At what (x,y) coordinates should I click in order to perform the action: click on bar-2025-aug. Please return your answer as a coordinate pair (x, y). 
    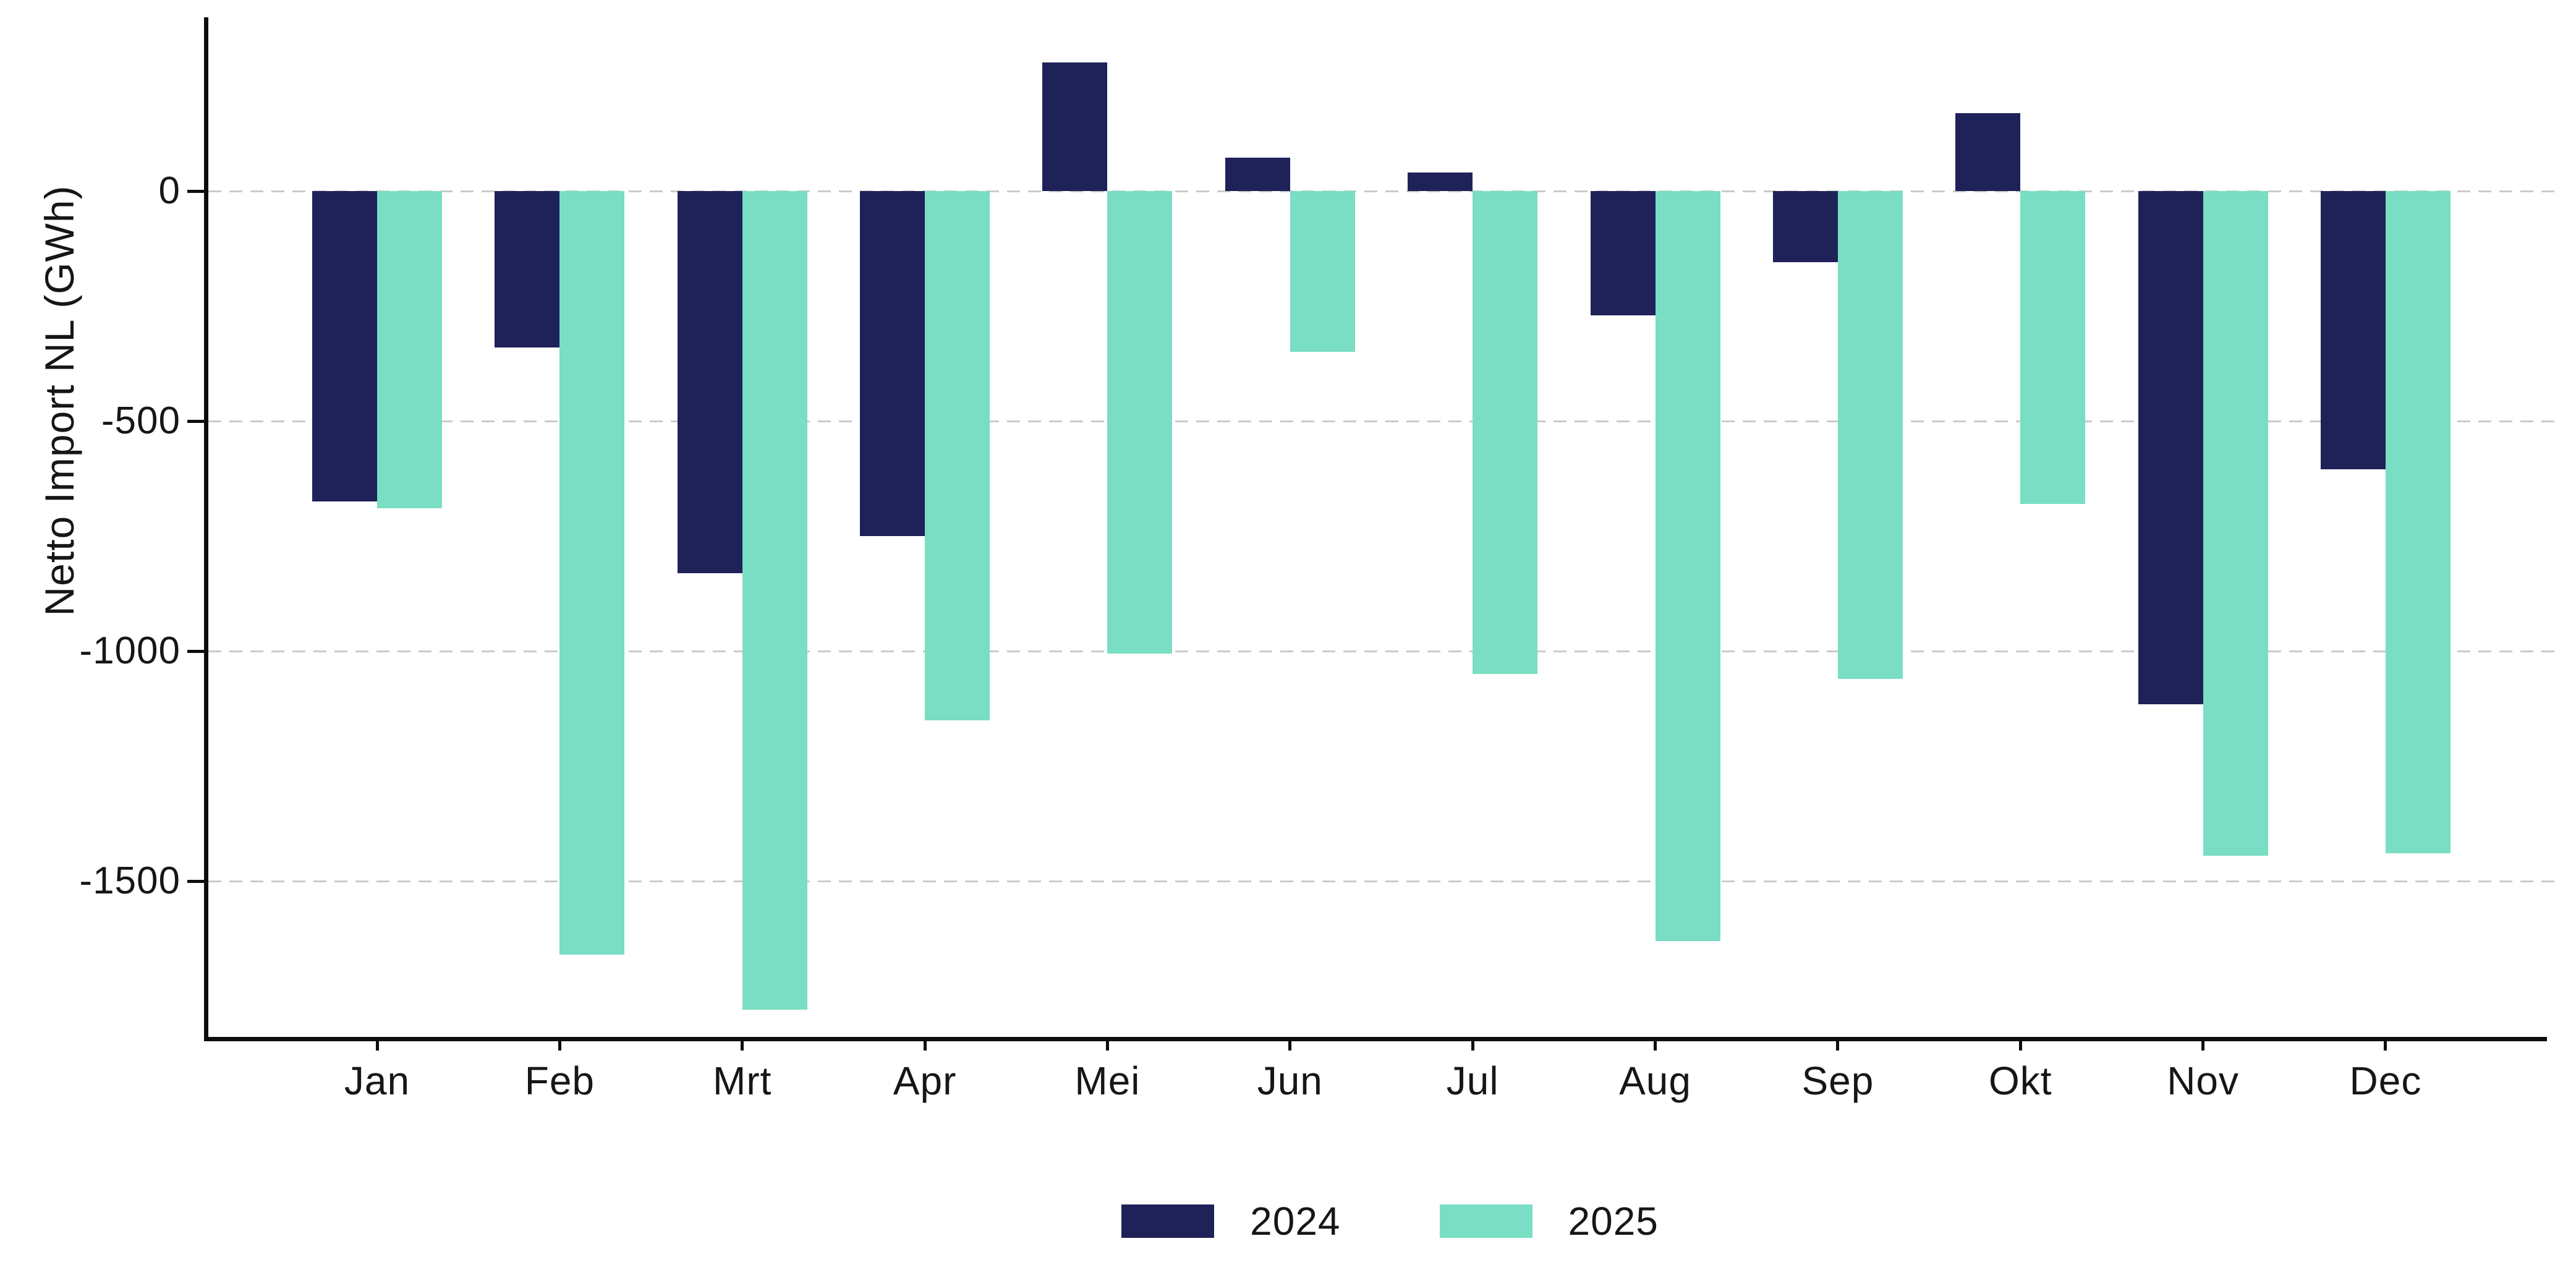
    Looking at the image, I should click on (1687, 566).